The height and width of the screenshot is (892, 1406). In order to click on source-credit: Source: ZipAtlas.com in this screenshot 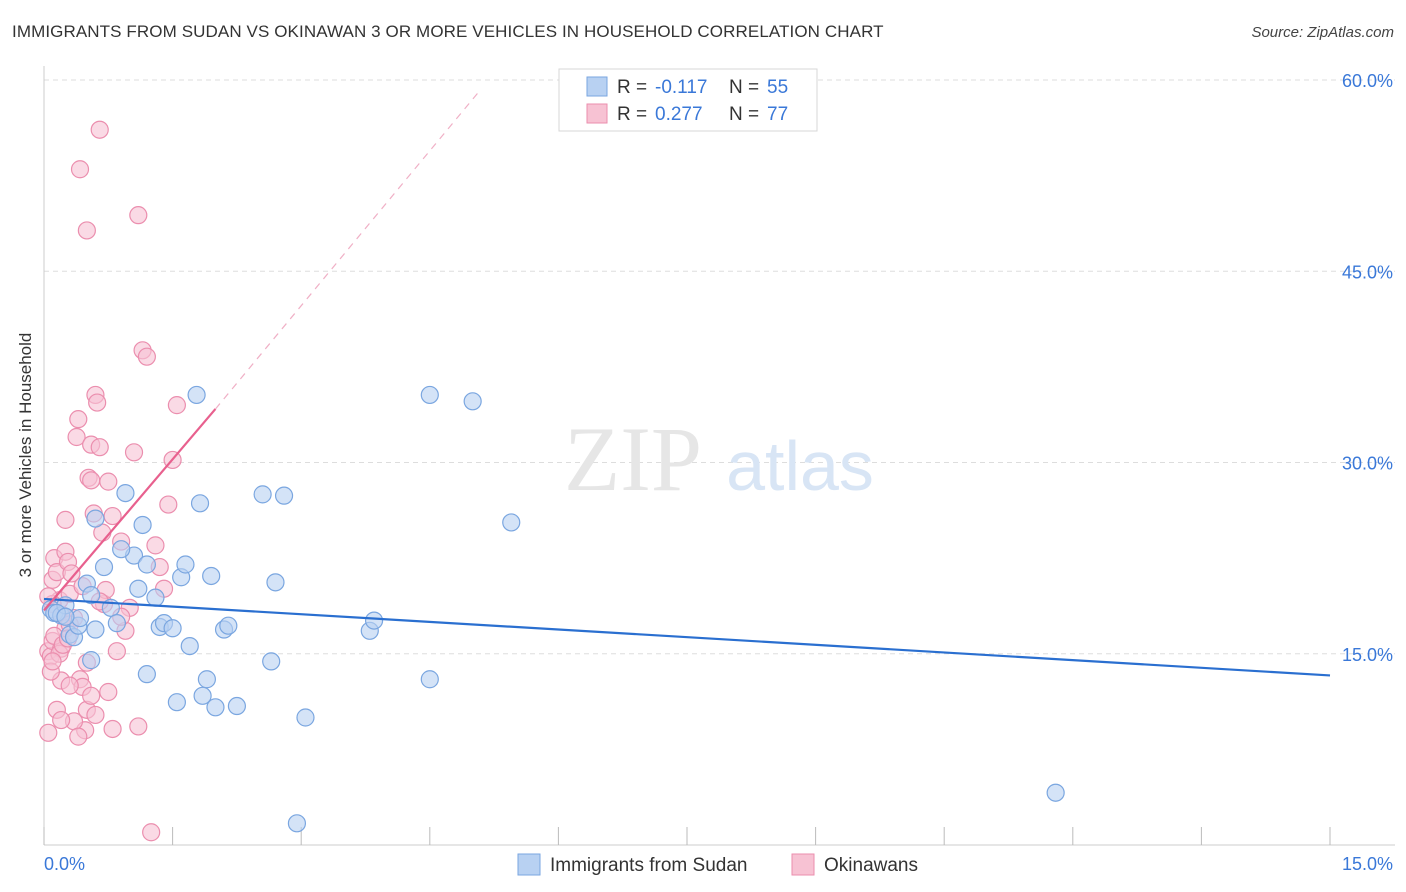, I will do `click(1322, 32)`.